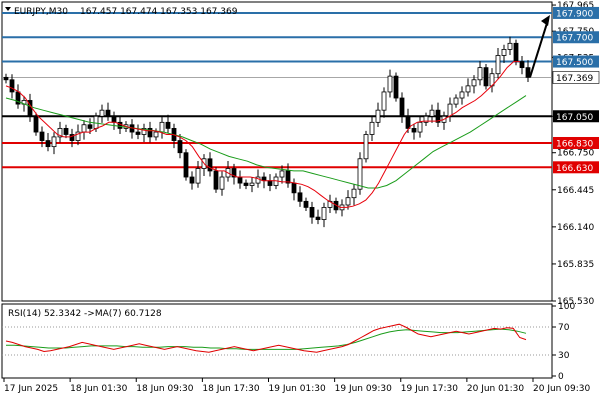 This screenshot has width=600, height=400. I want to click on price-axis-tick-label: 165.530, so click(575, 302).